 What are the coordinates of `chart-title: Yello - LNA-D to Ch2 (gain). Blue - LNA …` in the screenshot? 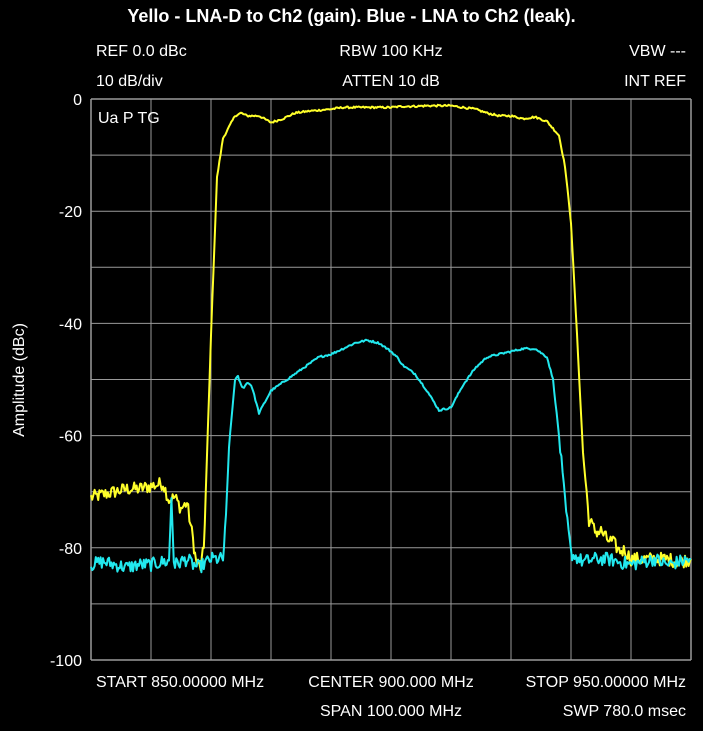 It's located at (351, 16).